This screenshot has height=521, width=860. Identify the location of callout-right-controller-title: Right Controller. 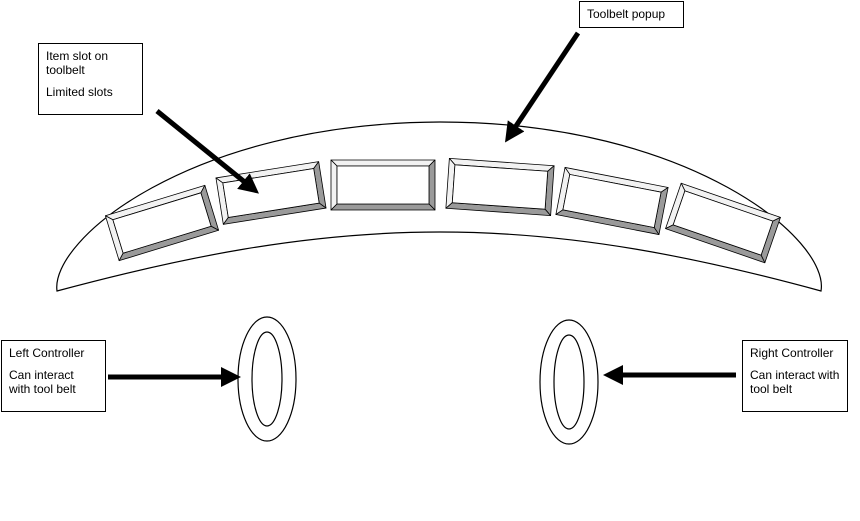
(792, 353).